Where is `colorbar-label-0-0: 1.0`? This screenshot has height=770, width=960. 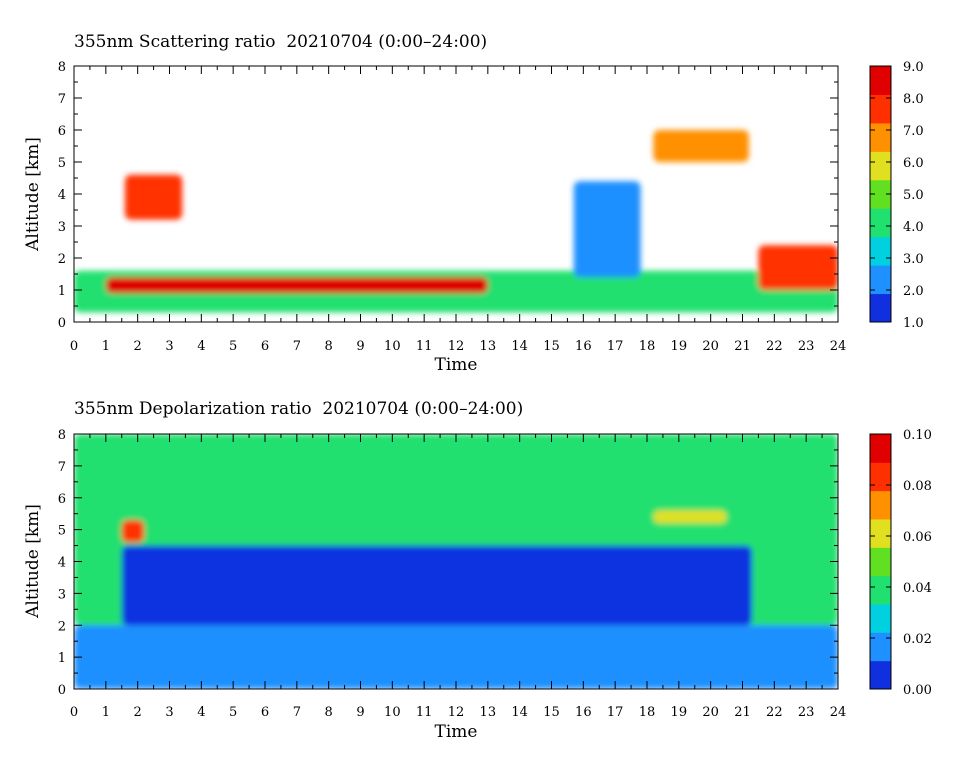
colorbar-label-0-0: 1.0 is located at coordinates (913, 323).